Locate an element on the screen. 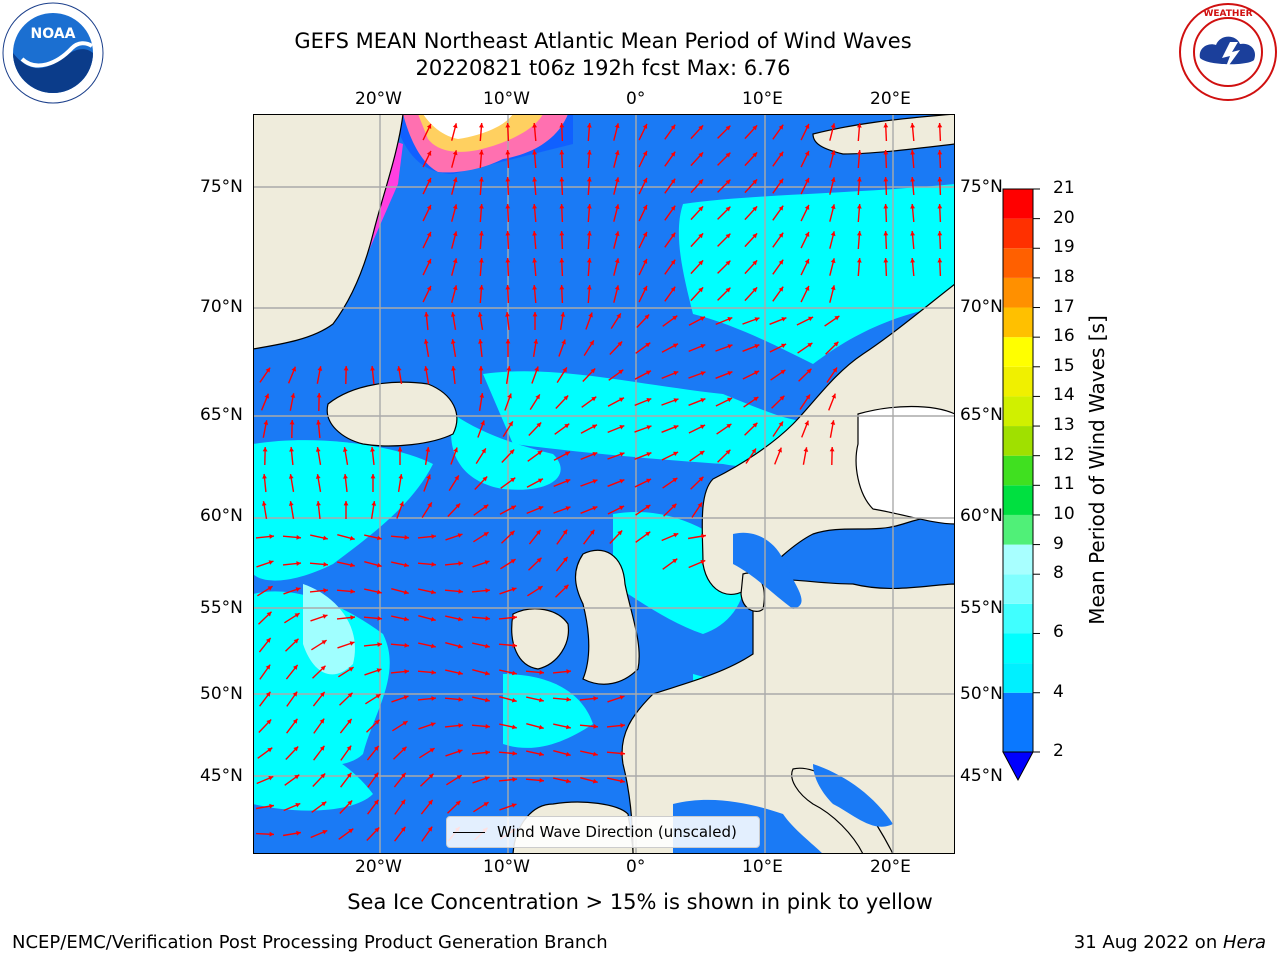 This screenshot has width=1280, height=960. colorbar-tick-label: 4 is located at coordinates (1058, 691).